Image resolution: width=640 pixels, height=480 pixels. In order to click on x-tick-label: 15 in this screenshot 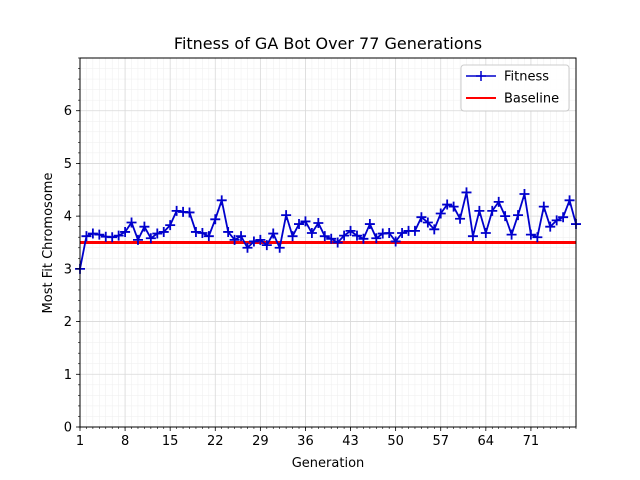, I will do `click(170, 441)`.